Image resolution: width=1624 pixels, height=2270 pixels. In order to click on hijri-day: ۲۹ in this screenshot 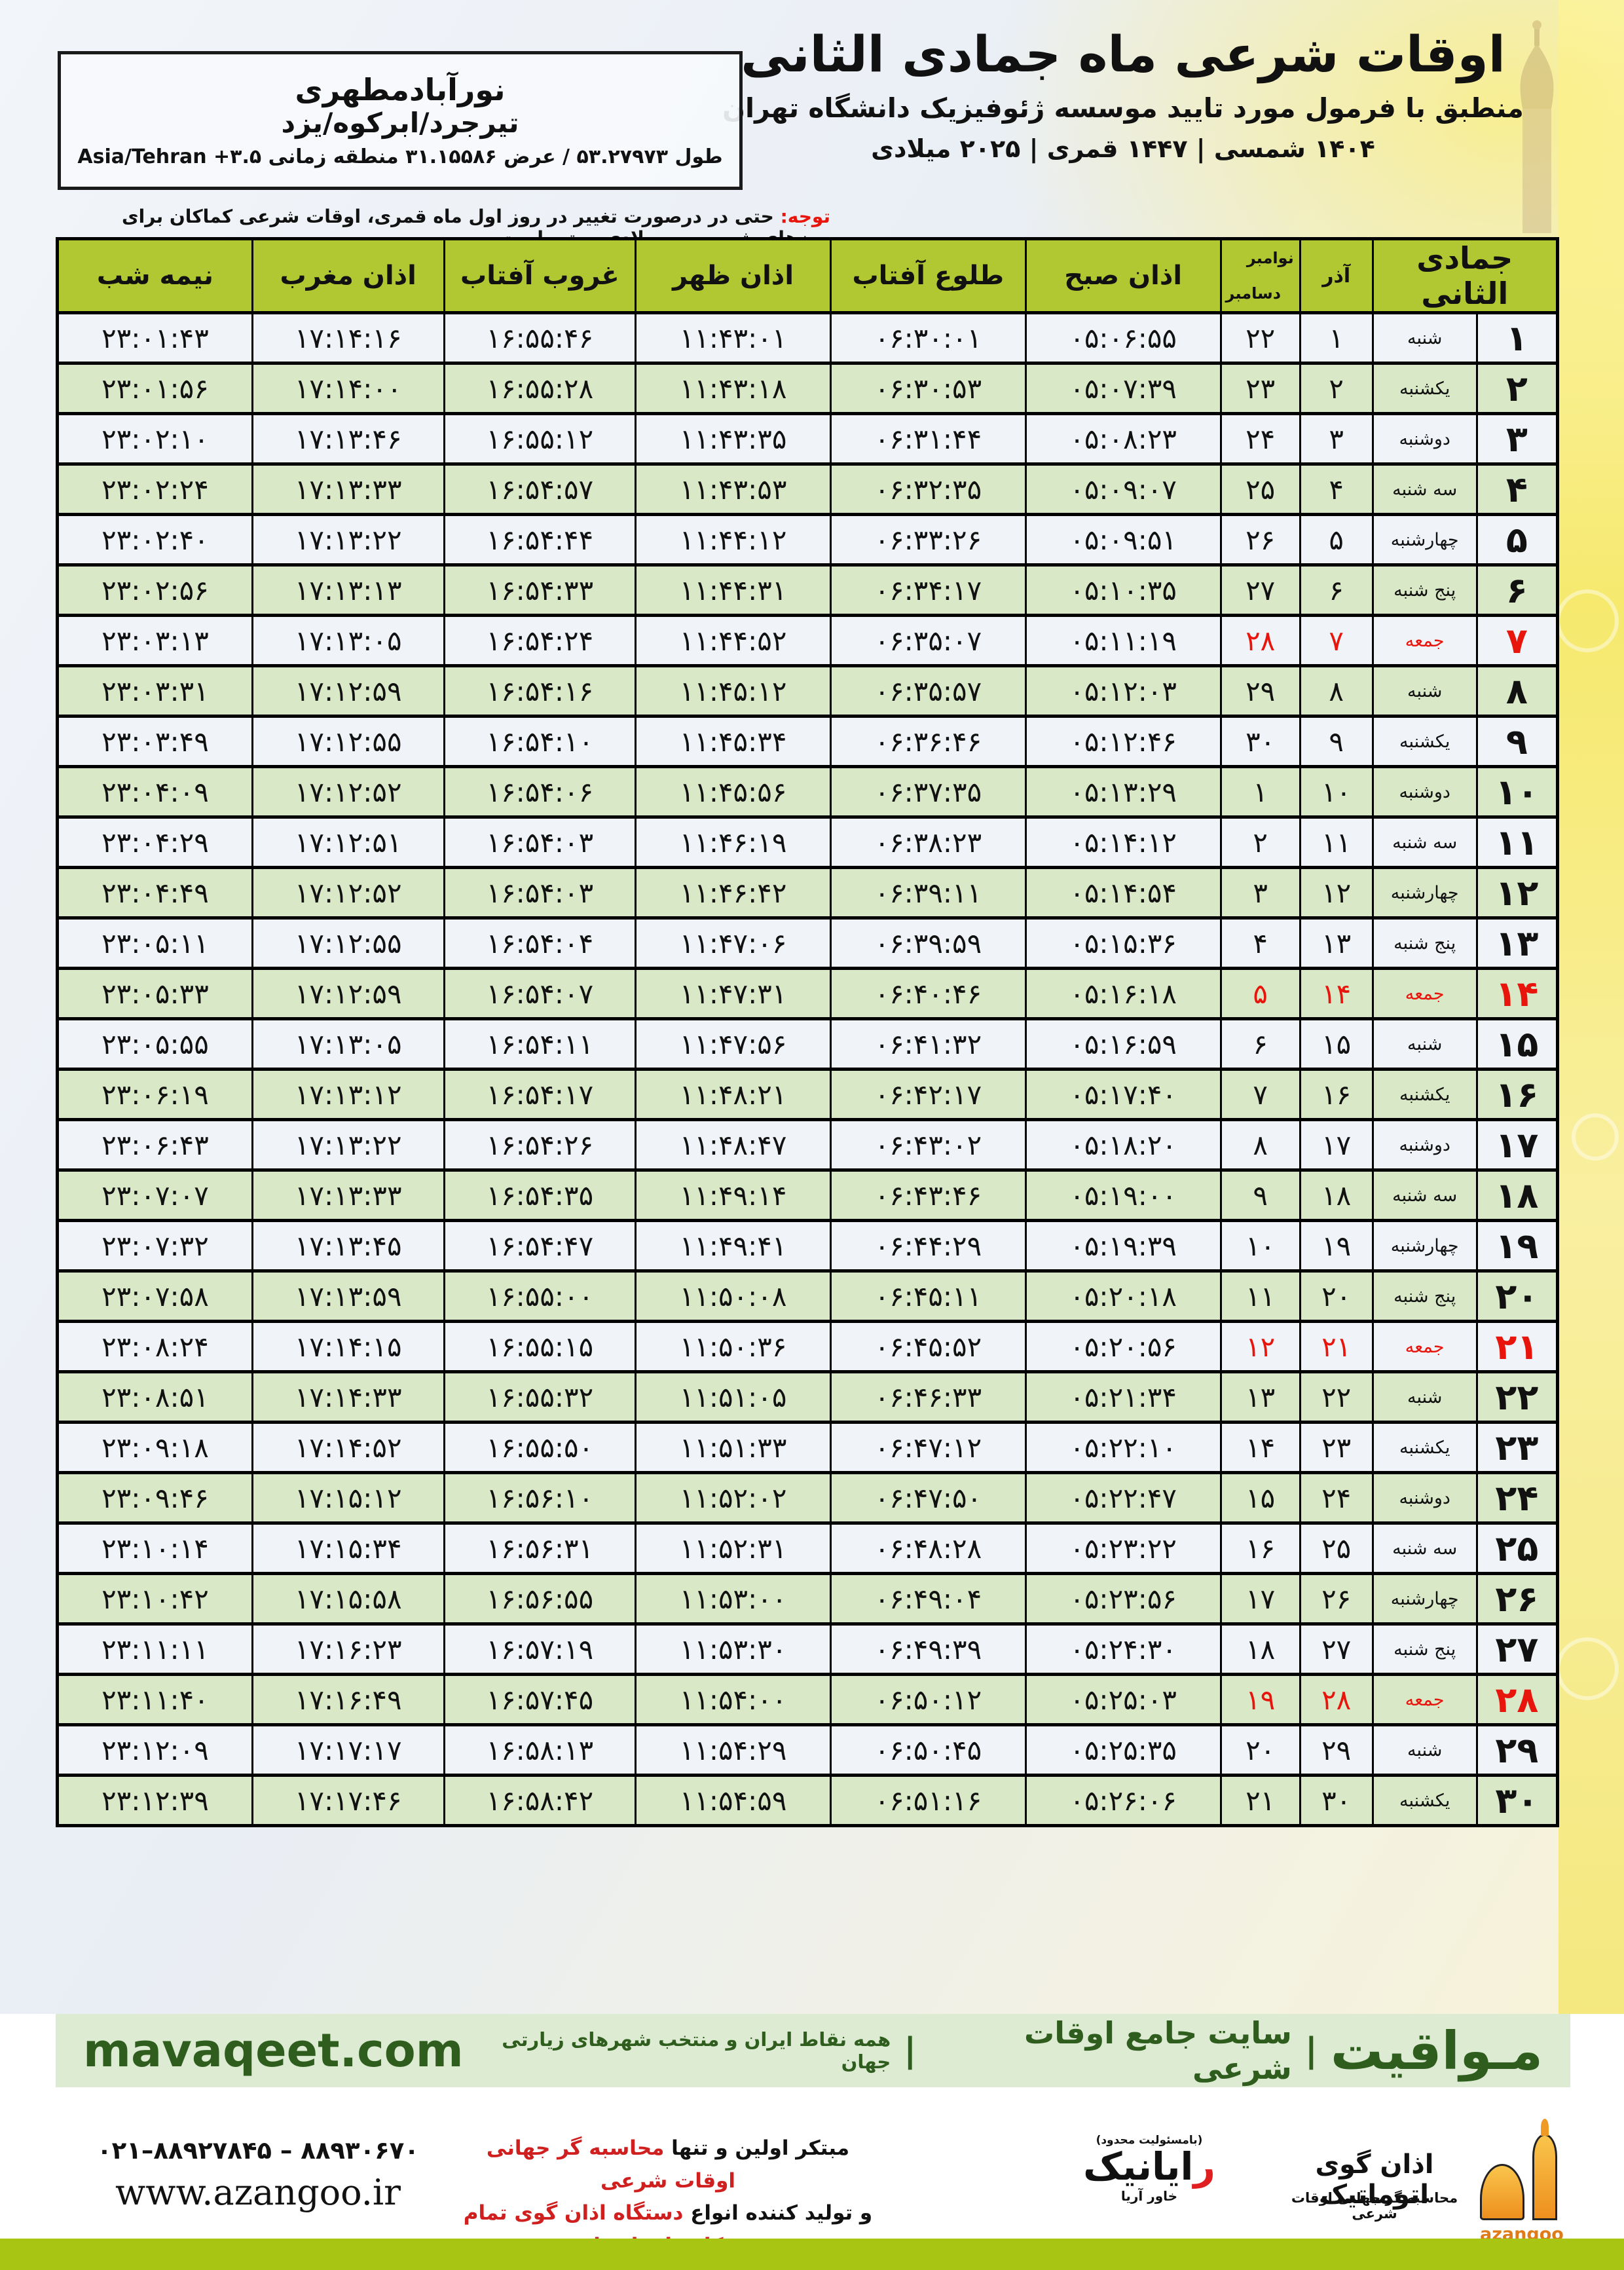, I will do `click(1517, 1750)`.